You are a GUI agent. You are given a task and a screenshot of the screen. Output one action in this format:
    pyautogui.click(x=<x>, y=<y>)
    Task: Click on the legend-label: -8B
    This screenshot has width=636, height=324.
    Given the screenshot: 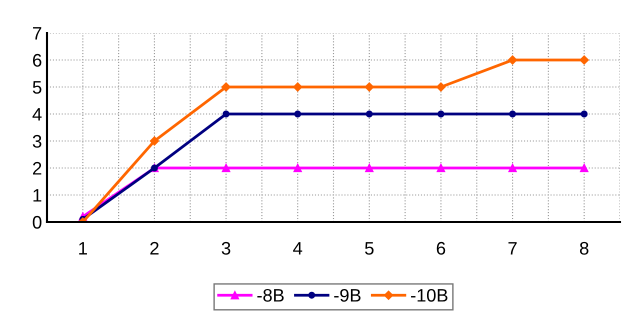 What is the action you would take?
    pyautogui.click(x=270, y=295)
    